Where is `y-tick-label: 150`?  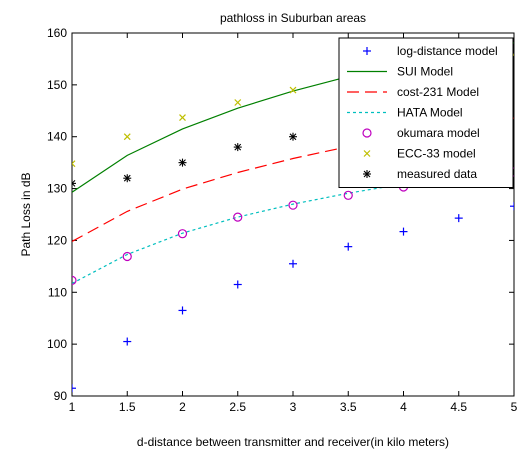
y-tick-label: 150 is located at coordinates (57, 85).